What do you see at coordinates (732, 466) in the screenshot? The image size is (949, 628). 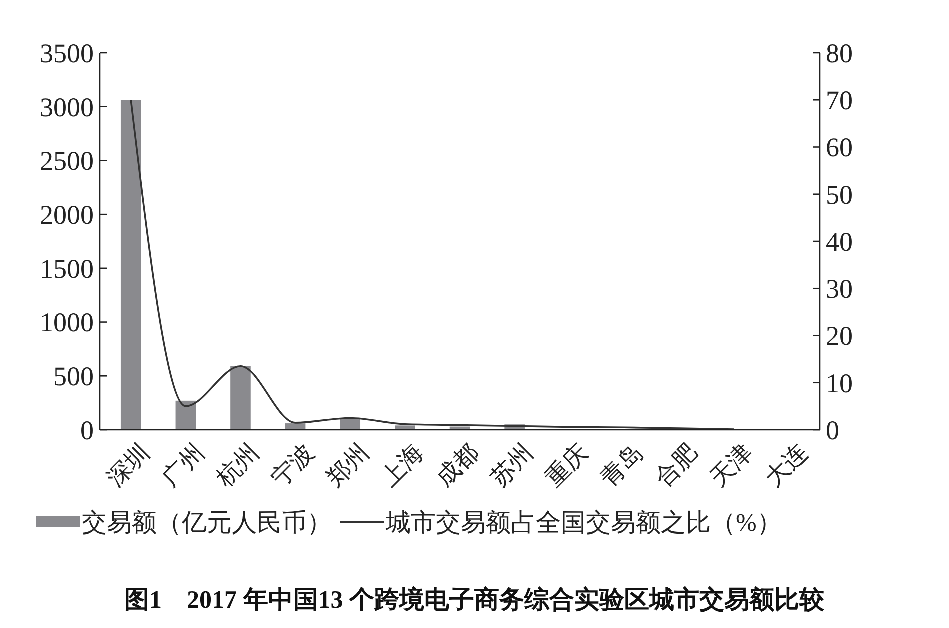 I see `x-tick-label: 天津` at bounding box center [732, 466].